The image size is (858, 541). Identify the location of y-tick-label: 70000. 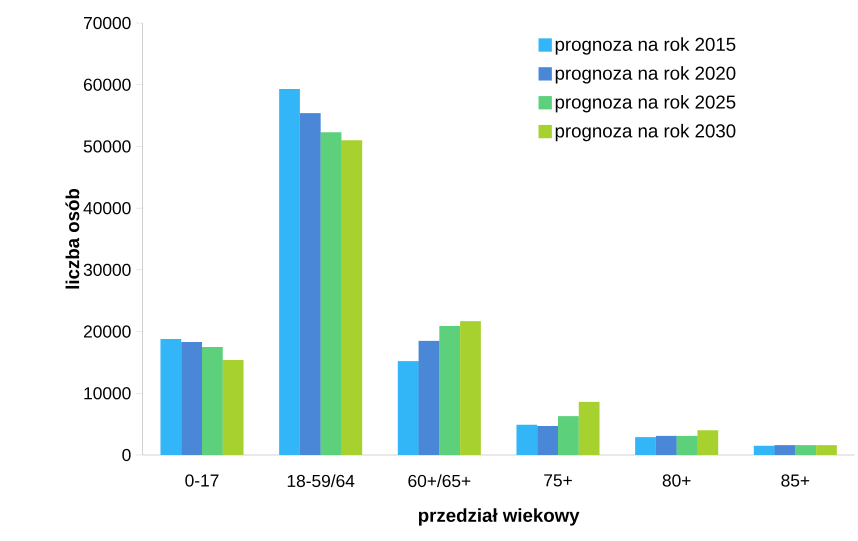
(107, 23).